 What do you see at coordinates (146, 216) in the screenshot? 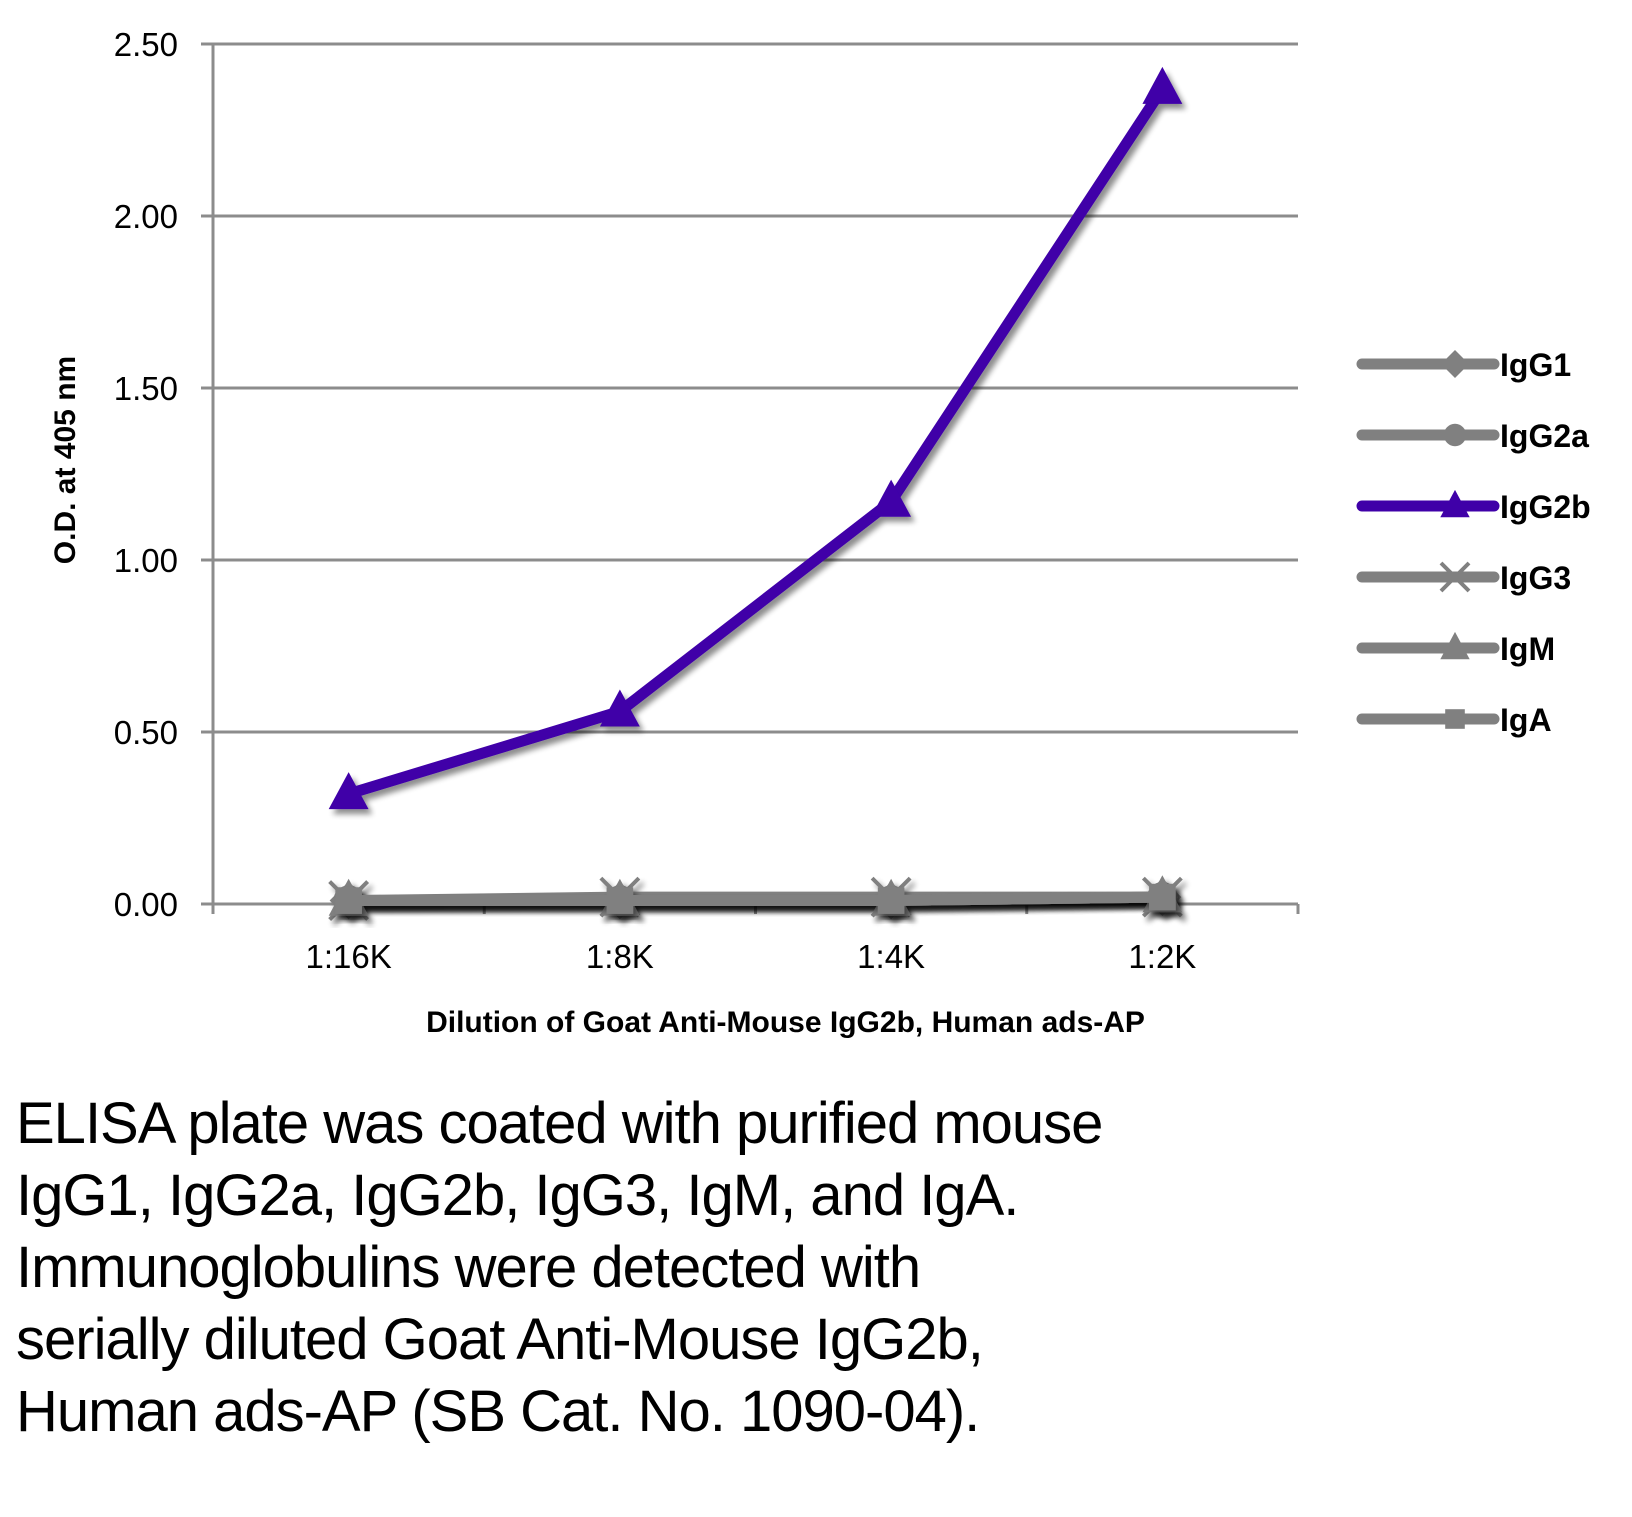
I see `y-tick-label: 2.00` at bounding box center [146, 216].